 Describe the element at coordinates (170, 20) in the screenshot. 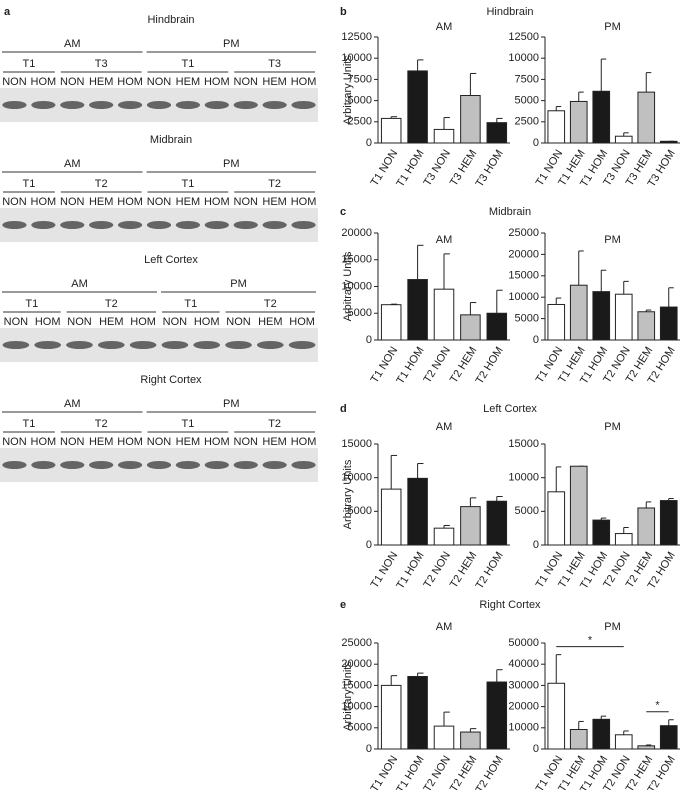

I see `blot-title: Hindbrain` at that location.